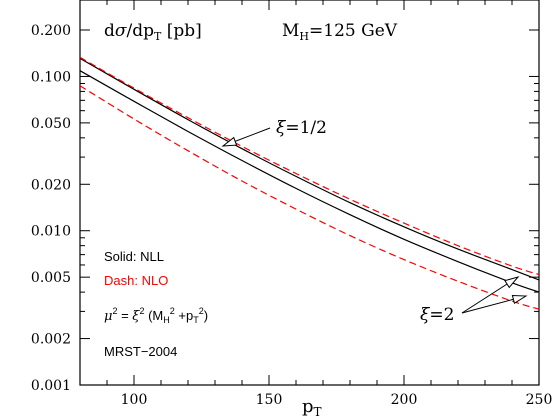 Image resolution: width=556 pixels, height=417 pixels. What do you see at coordinates (539, 400) in the screenshot?
I see `x-tick-label: 250` at bounding box center [539, 400].